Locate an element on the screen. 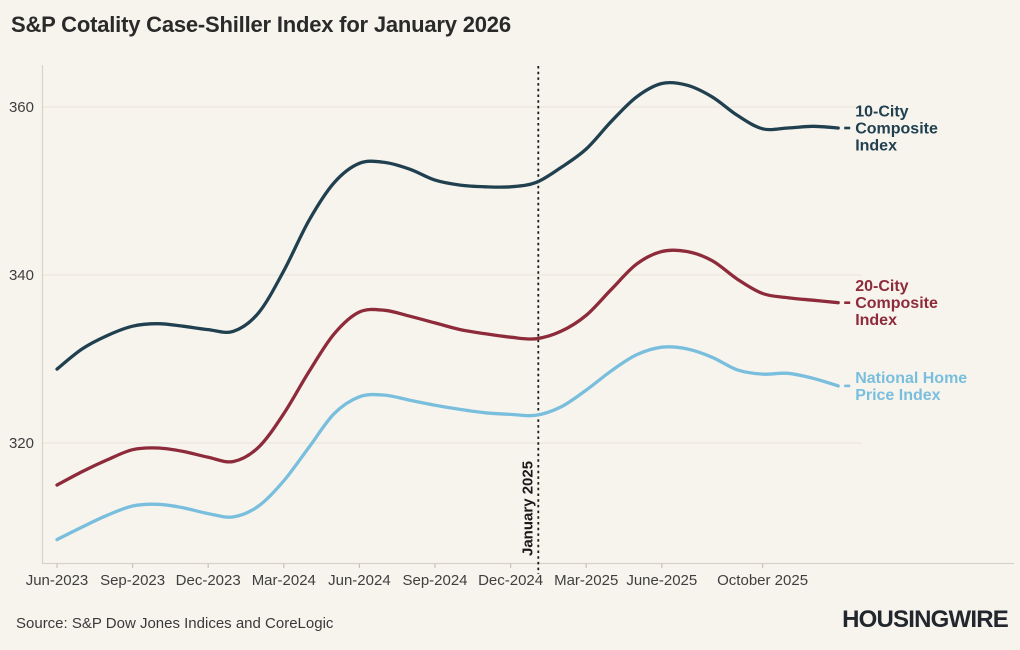 The image size is (1020, 650). legend-label-10-city-composite-index: 10-City Composite Index is located at coordinates (896, 129).